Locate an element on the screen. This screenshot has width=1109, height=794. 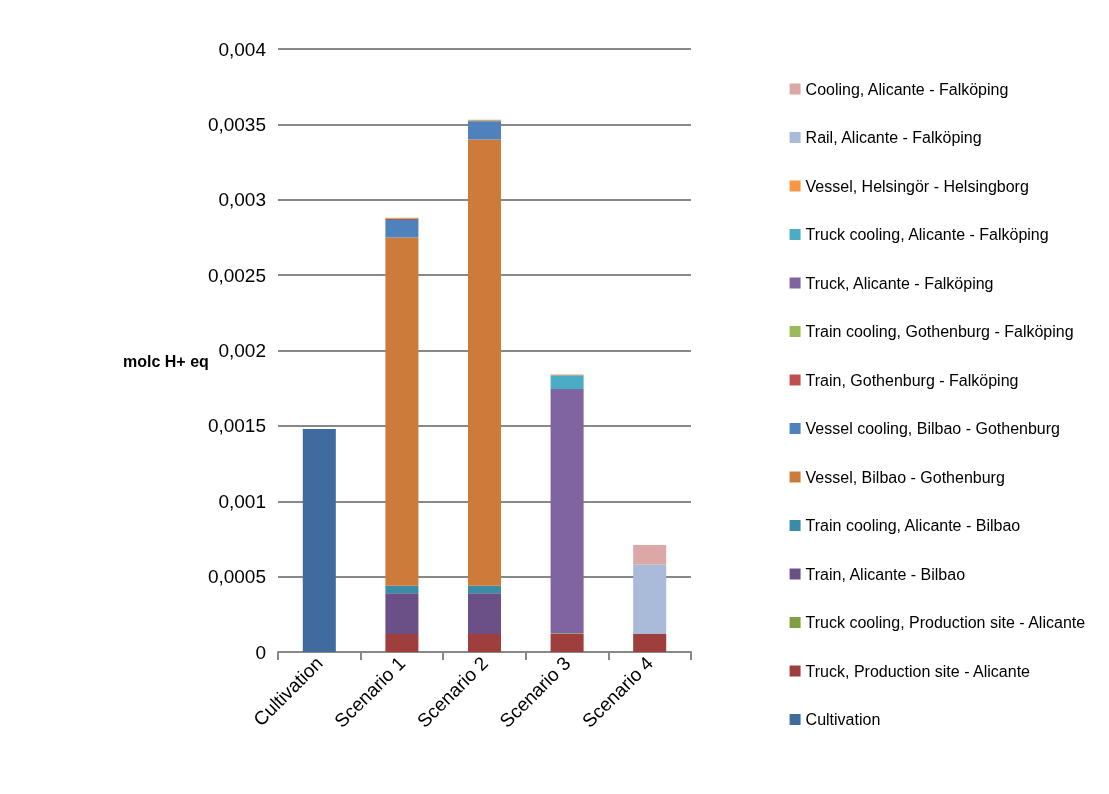
legend-label: Vessel cooling, Bilbao - Gothenburg is located at coordinates (932, 428).